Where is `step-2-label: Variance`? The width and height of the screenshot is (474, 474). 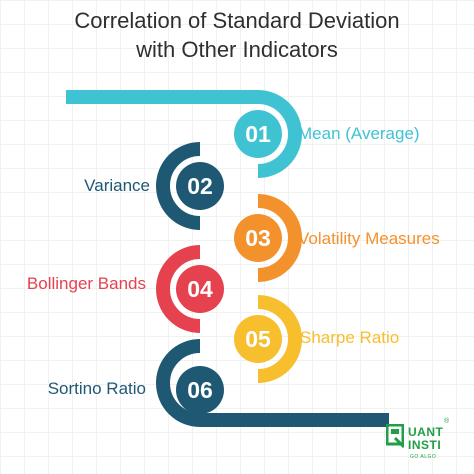 step-2-label: Variance is located at coordinates (117, 185).